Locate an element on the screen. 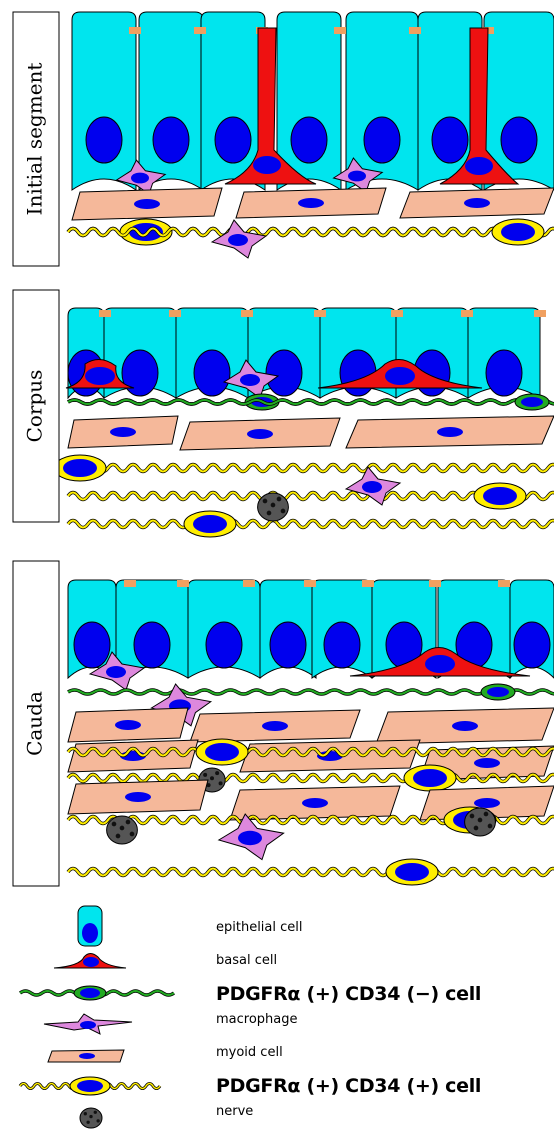  legend-label-macrophage: macrophage is located at coordinates (257, 1019).